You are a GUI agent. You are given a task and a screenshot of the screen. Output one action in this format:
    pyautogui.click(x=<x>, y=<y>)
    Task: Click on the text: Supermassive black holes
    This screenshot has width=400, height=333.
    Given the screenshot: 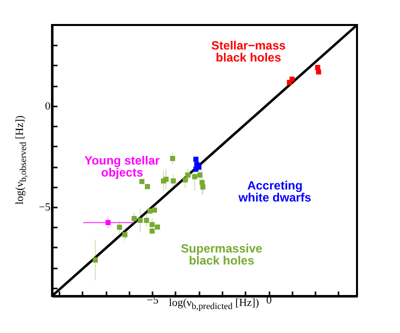 What is the action you would take?
    pyautogui.click(x=221, y=254)
    